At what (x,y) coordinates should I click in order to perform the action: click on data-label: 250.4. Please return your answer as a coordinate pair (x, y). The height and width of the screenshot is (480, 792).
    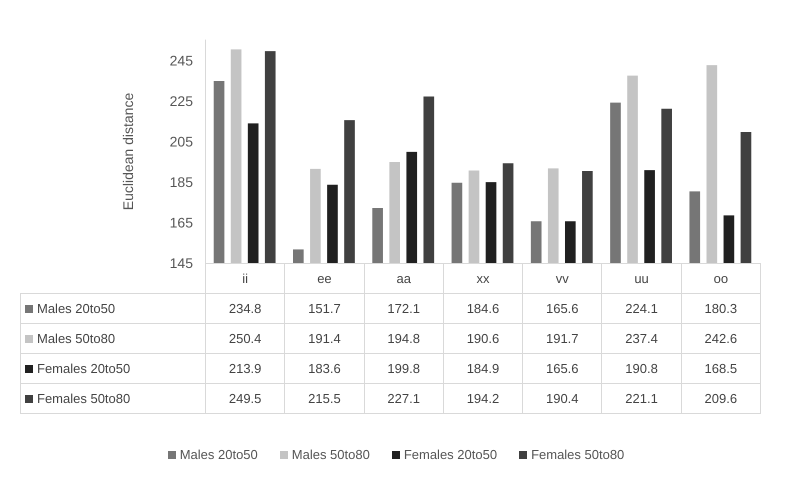
    Looking at the image, I should click on (245, 339).